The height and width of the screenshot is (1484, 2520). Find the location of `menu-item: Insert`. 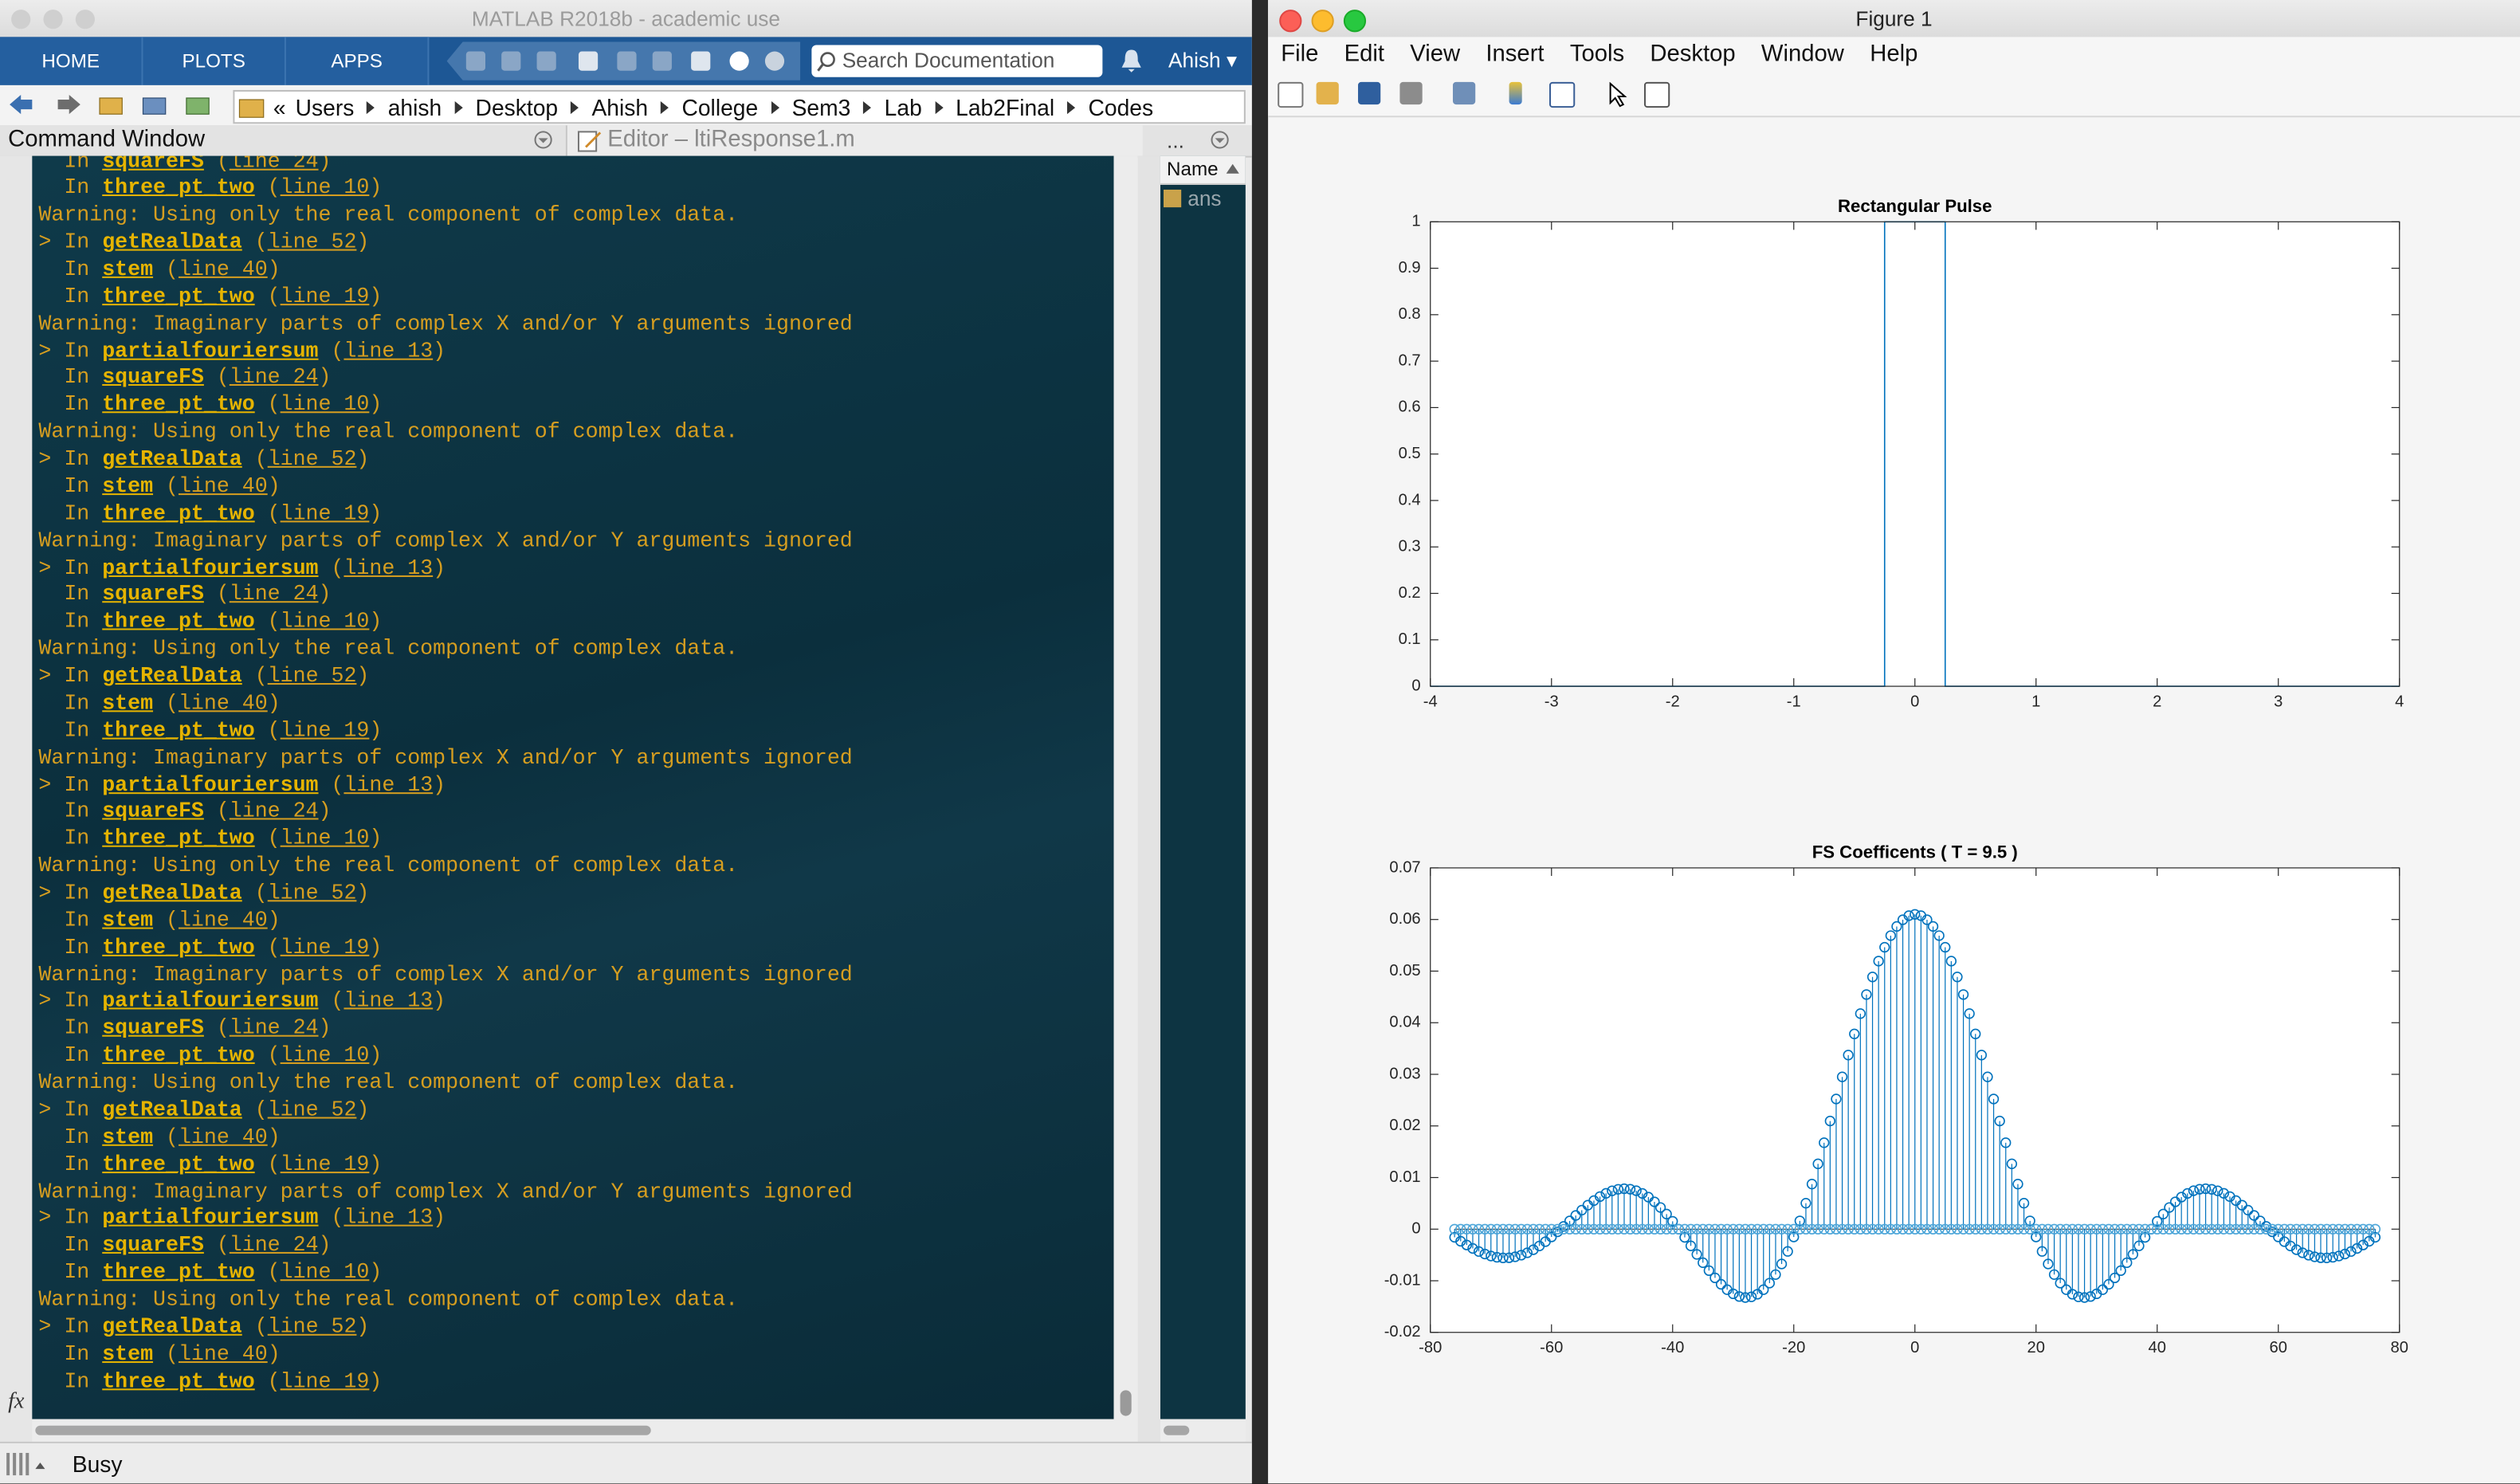

menu-item: Insert is located at coordinates (1515, 54).